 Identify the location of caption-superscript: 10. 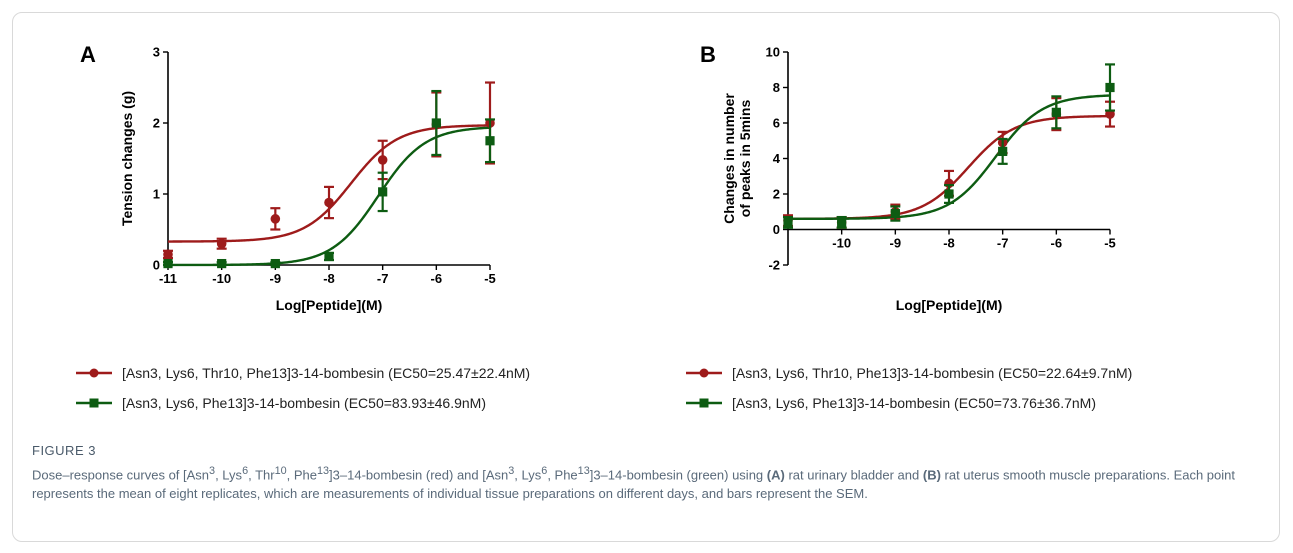
(280, 471).